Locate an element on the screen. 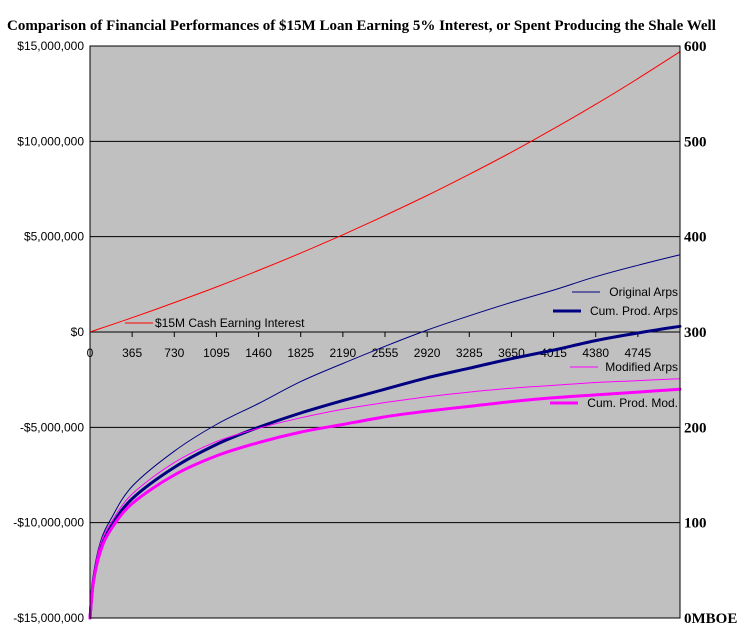 This screenshot has height=640, width=752. y-left-tick-label: $5,000,000 is located at coordinates (54, 237).